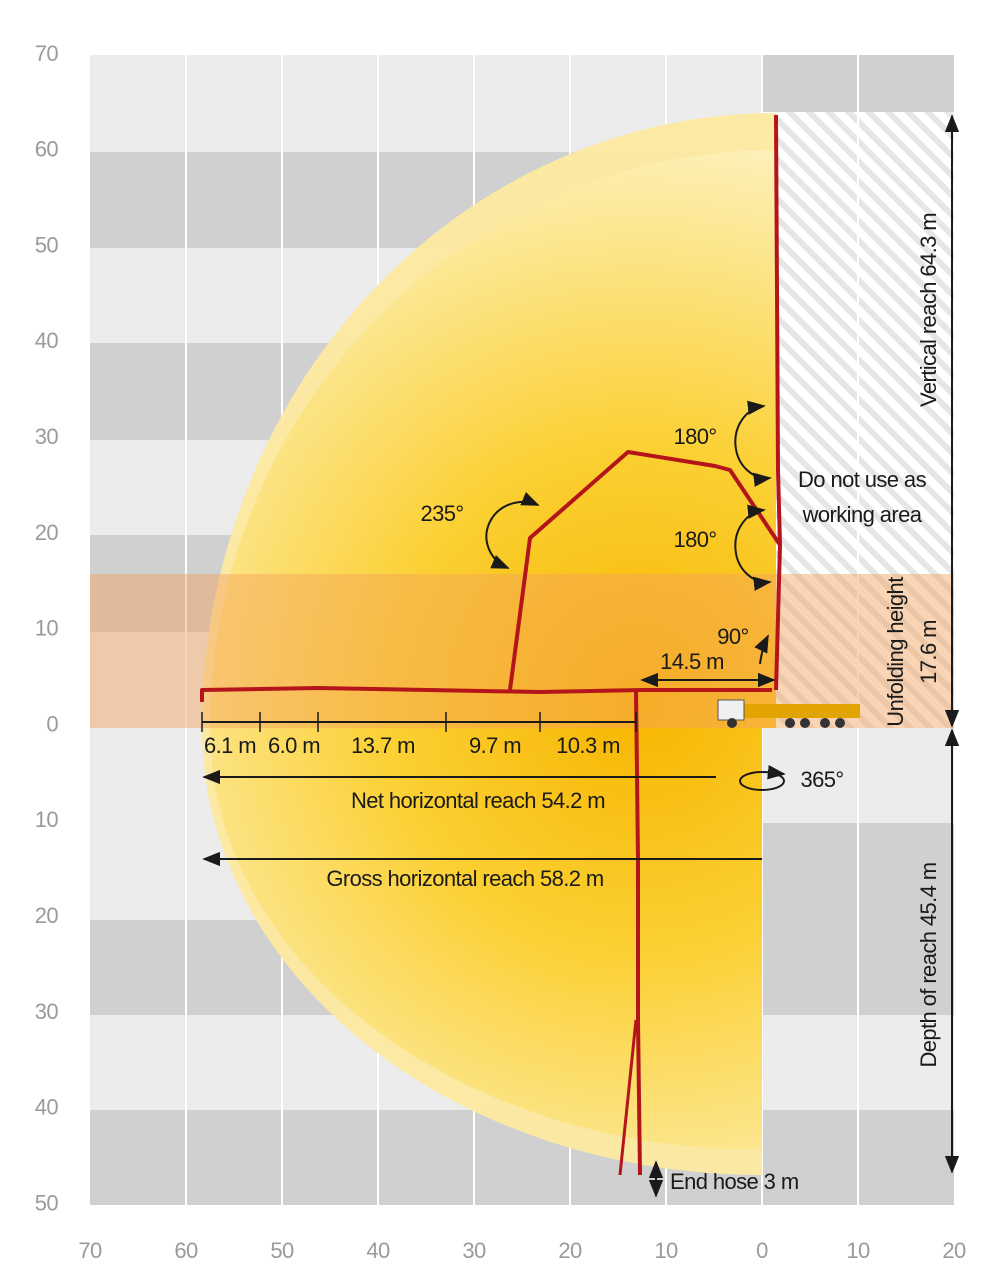 The width and height of the screenshot is (1000, 1277). Describe the element at coordinates (383, 745) in the screenshot. I see `segment-length: 13.7 m` at that location.